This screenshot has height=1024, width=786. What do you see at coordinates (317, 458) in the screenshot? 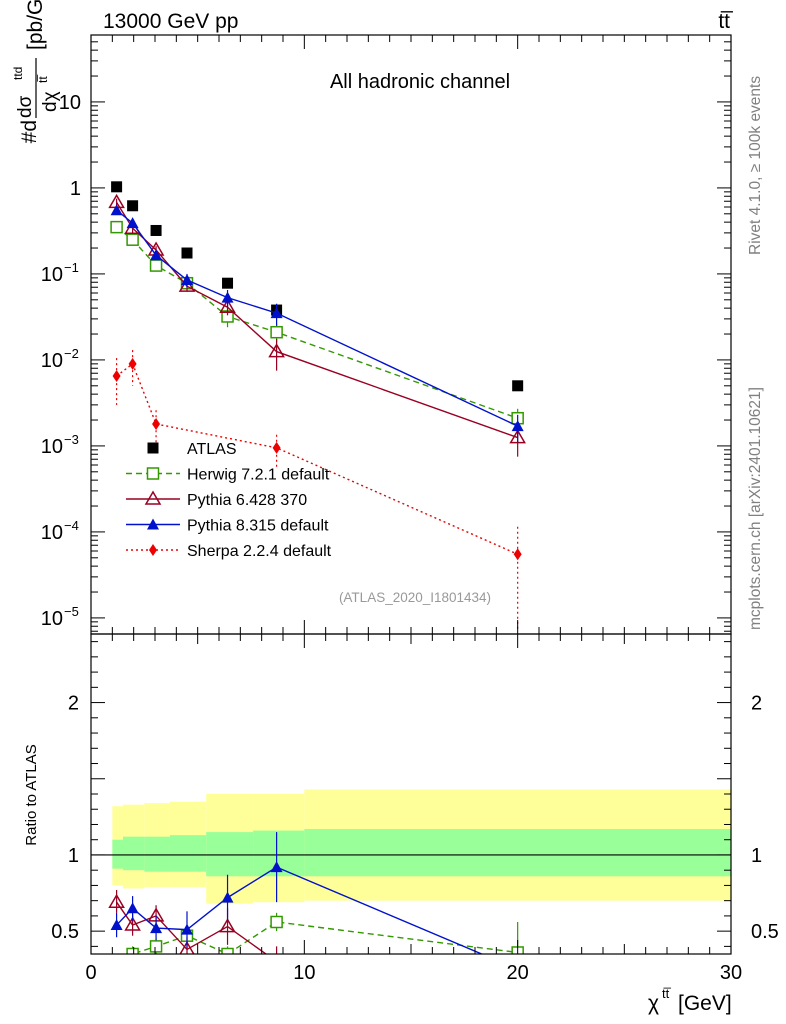
I see `main-line-sherpa-2-2-4-default` at bounding box center [317, 458].